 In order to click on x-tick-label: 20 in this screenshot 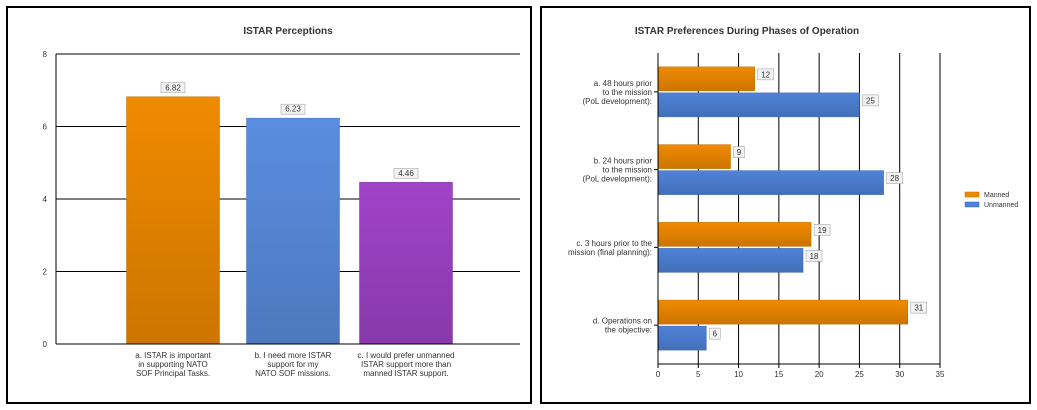, I will do `click(819, 374)`.